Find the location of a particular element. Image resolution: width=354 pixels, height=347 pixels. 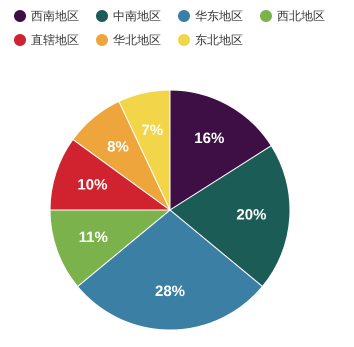

legend-label: 华东地区 is located at coordinates (219, 16).